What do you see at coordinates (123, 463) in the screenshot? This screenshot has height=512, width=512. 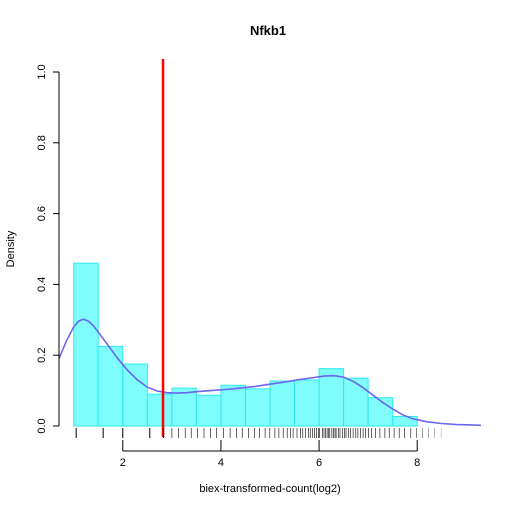 I see `x-tick-label: 2` at bounding box center [123, 463].